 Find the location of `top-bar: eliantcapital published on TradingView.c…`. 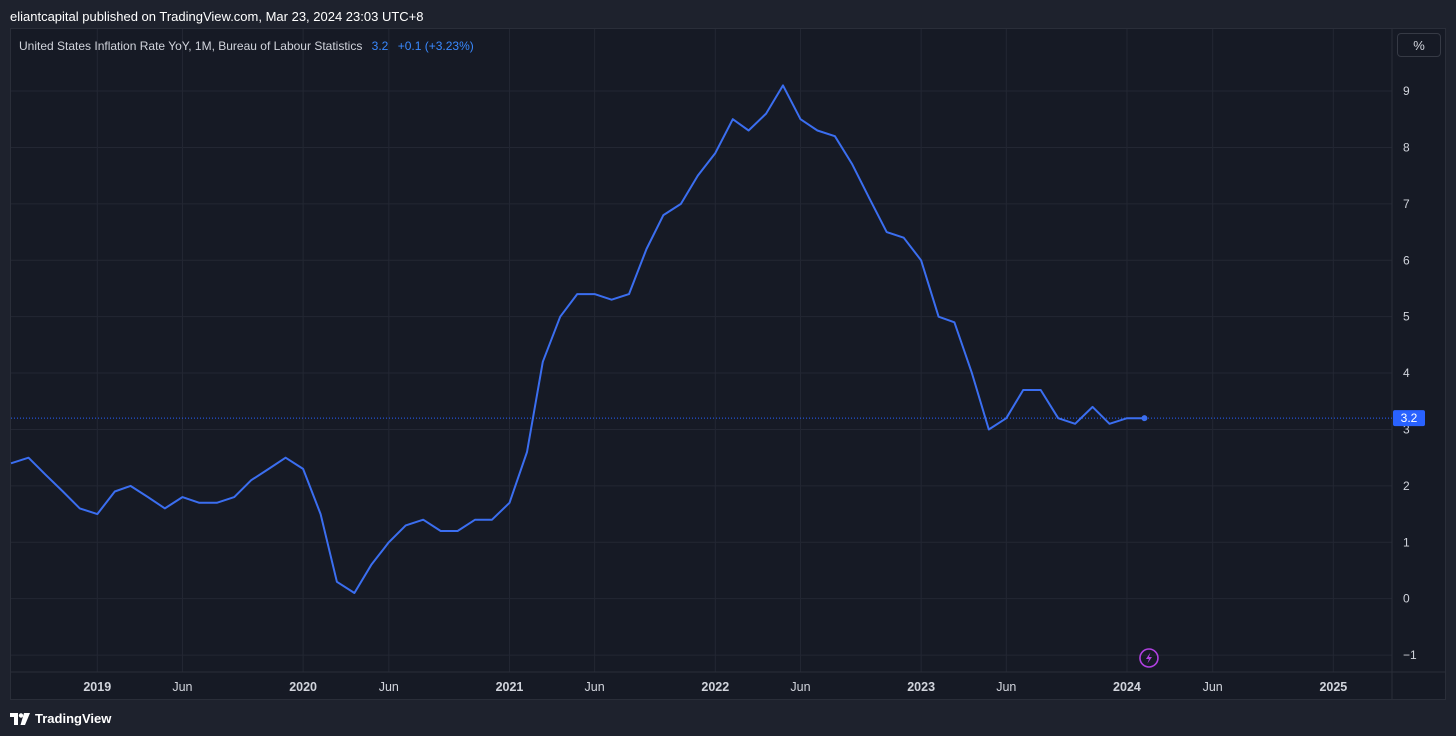

top-bar: eliantcapital published on TradingView.c… is located at coordinates (728, 14).